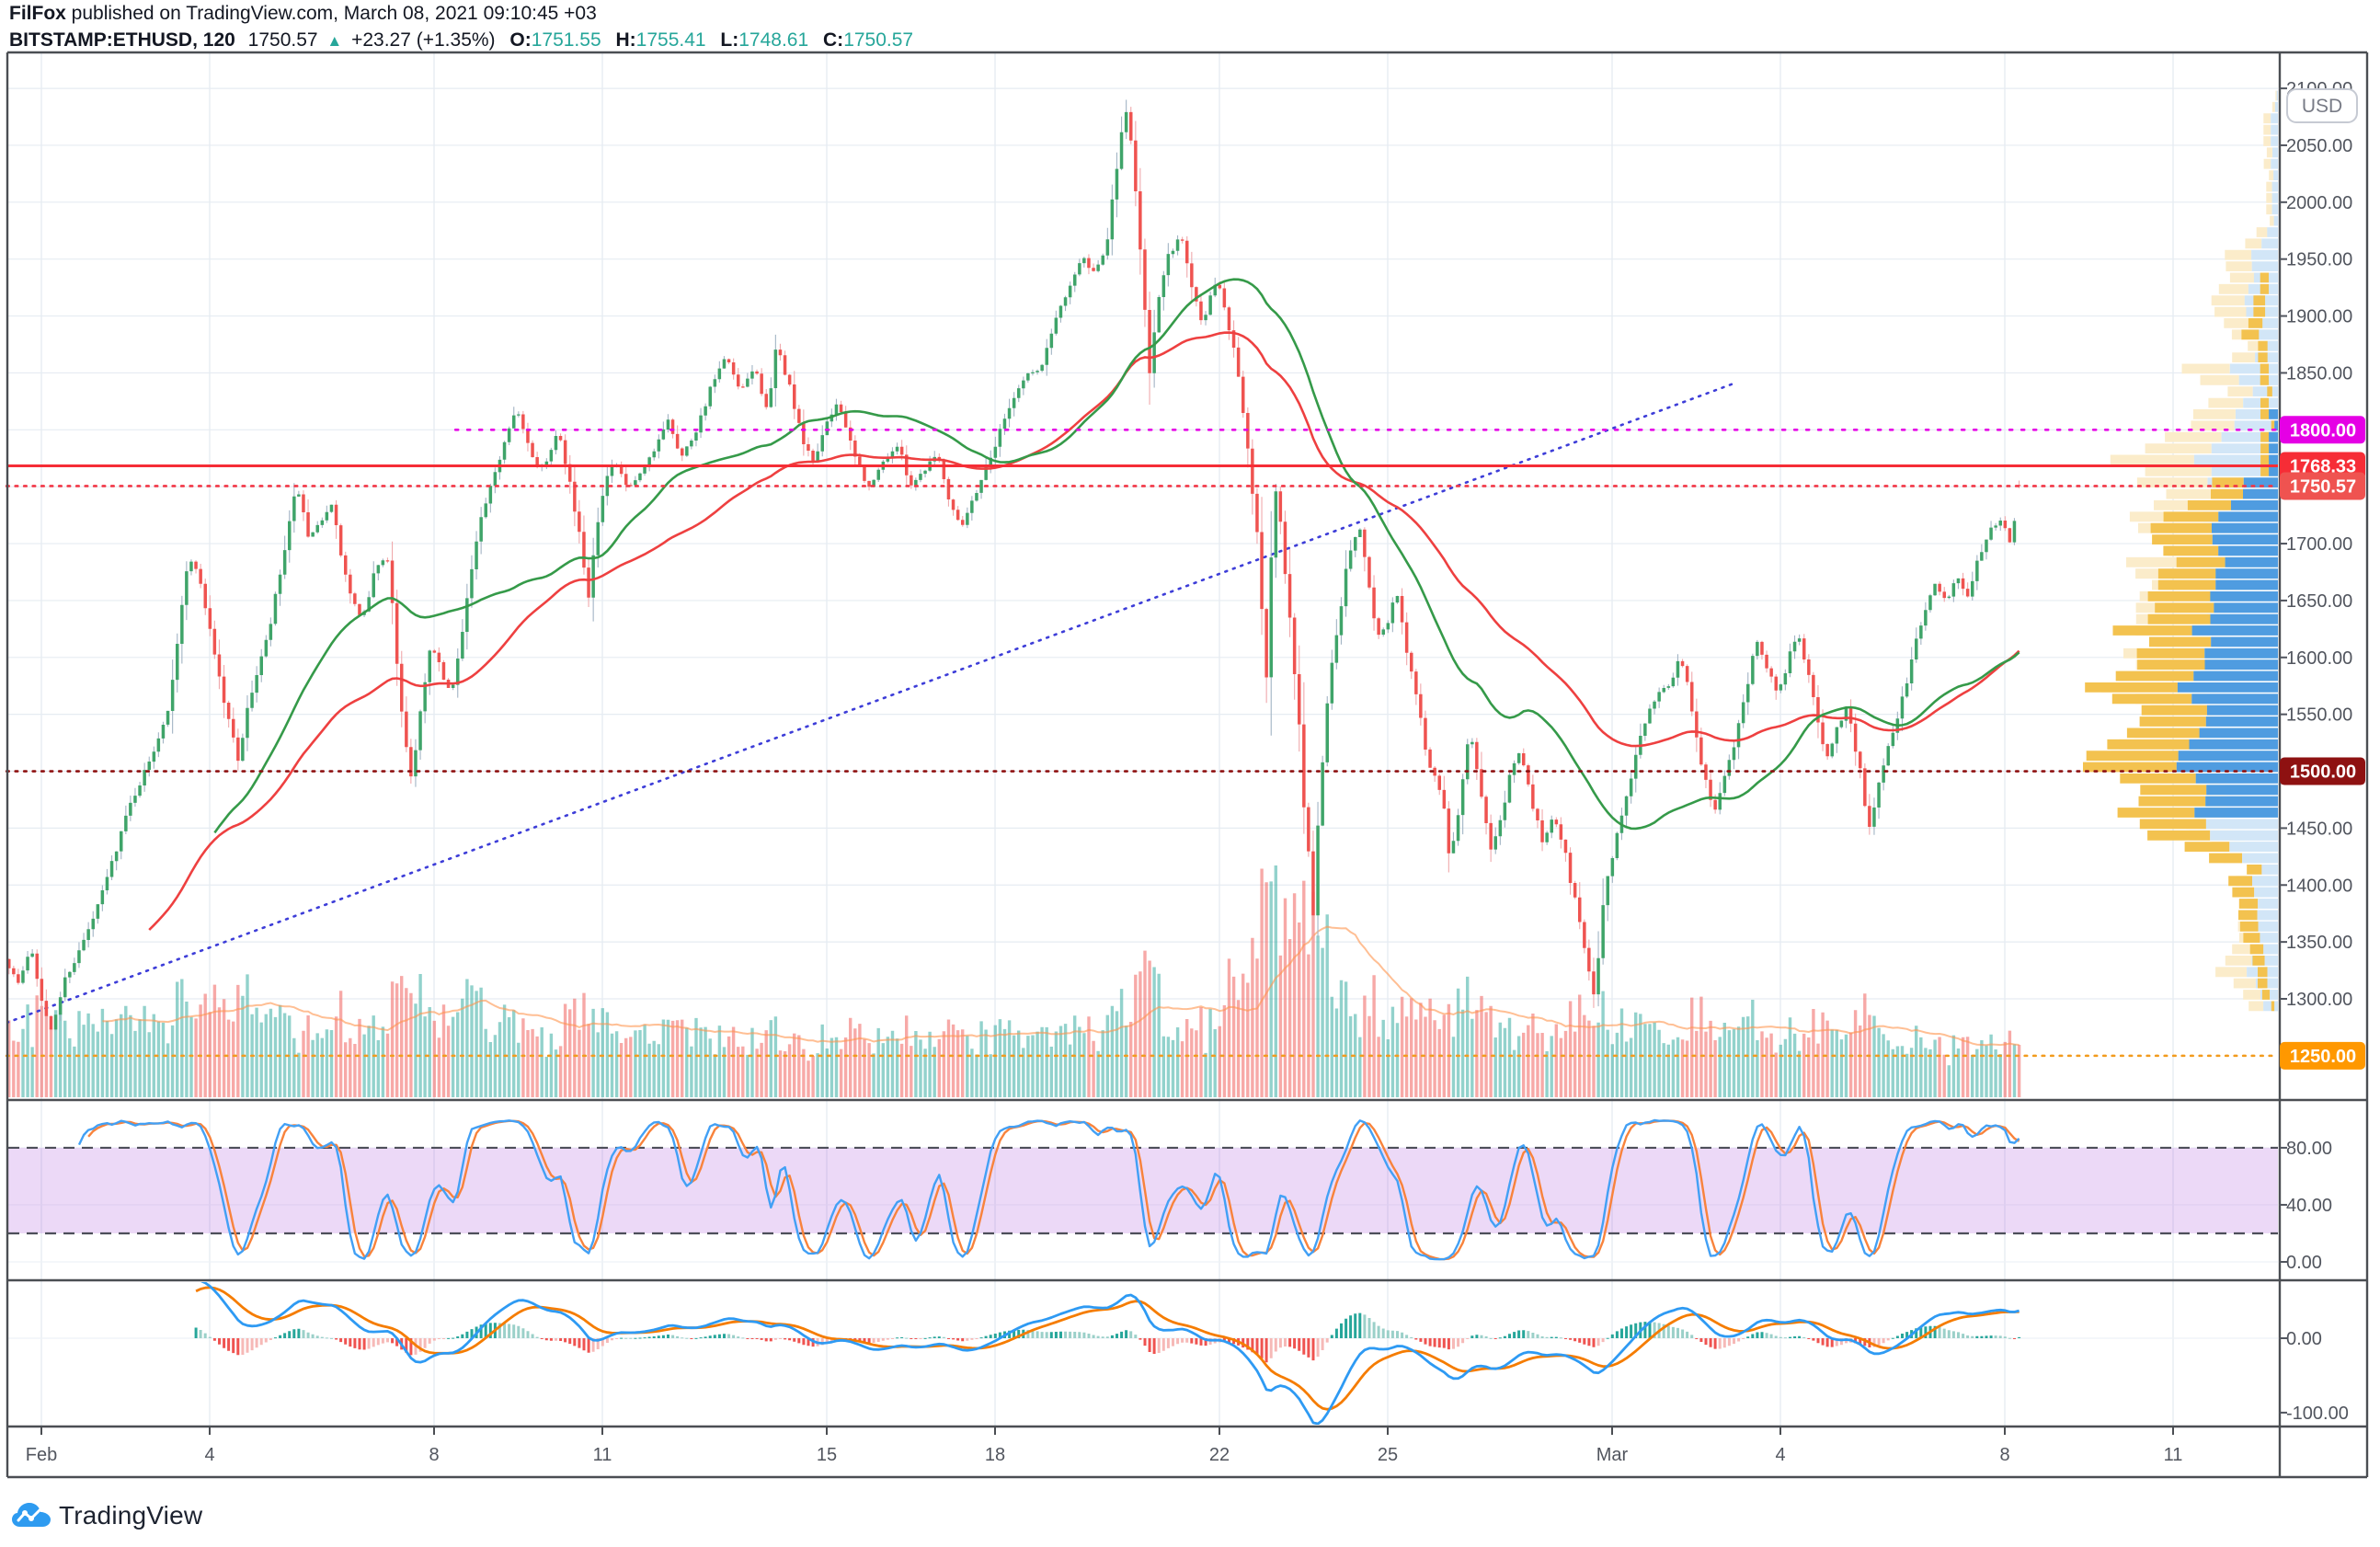  I want to click on svg-text: -100.00, so click(2317, 1414).